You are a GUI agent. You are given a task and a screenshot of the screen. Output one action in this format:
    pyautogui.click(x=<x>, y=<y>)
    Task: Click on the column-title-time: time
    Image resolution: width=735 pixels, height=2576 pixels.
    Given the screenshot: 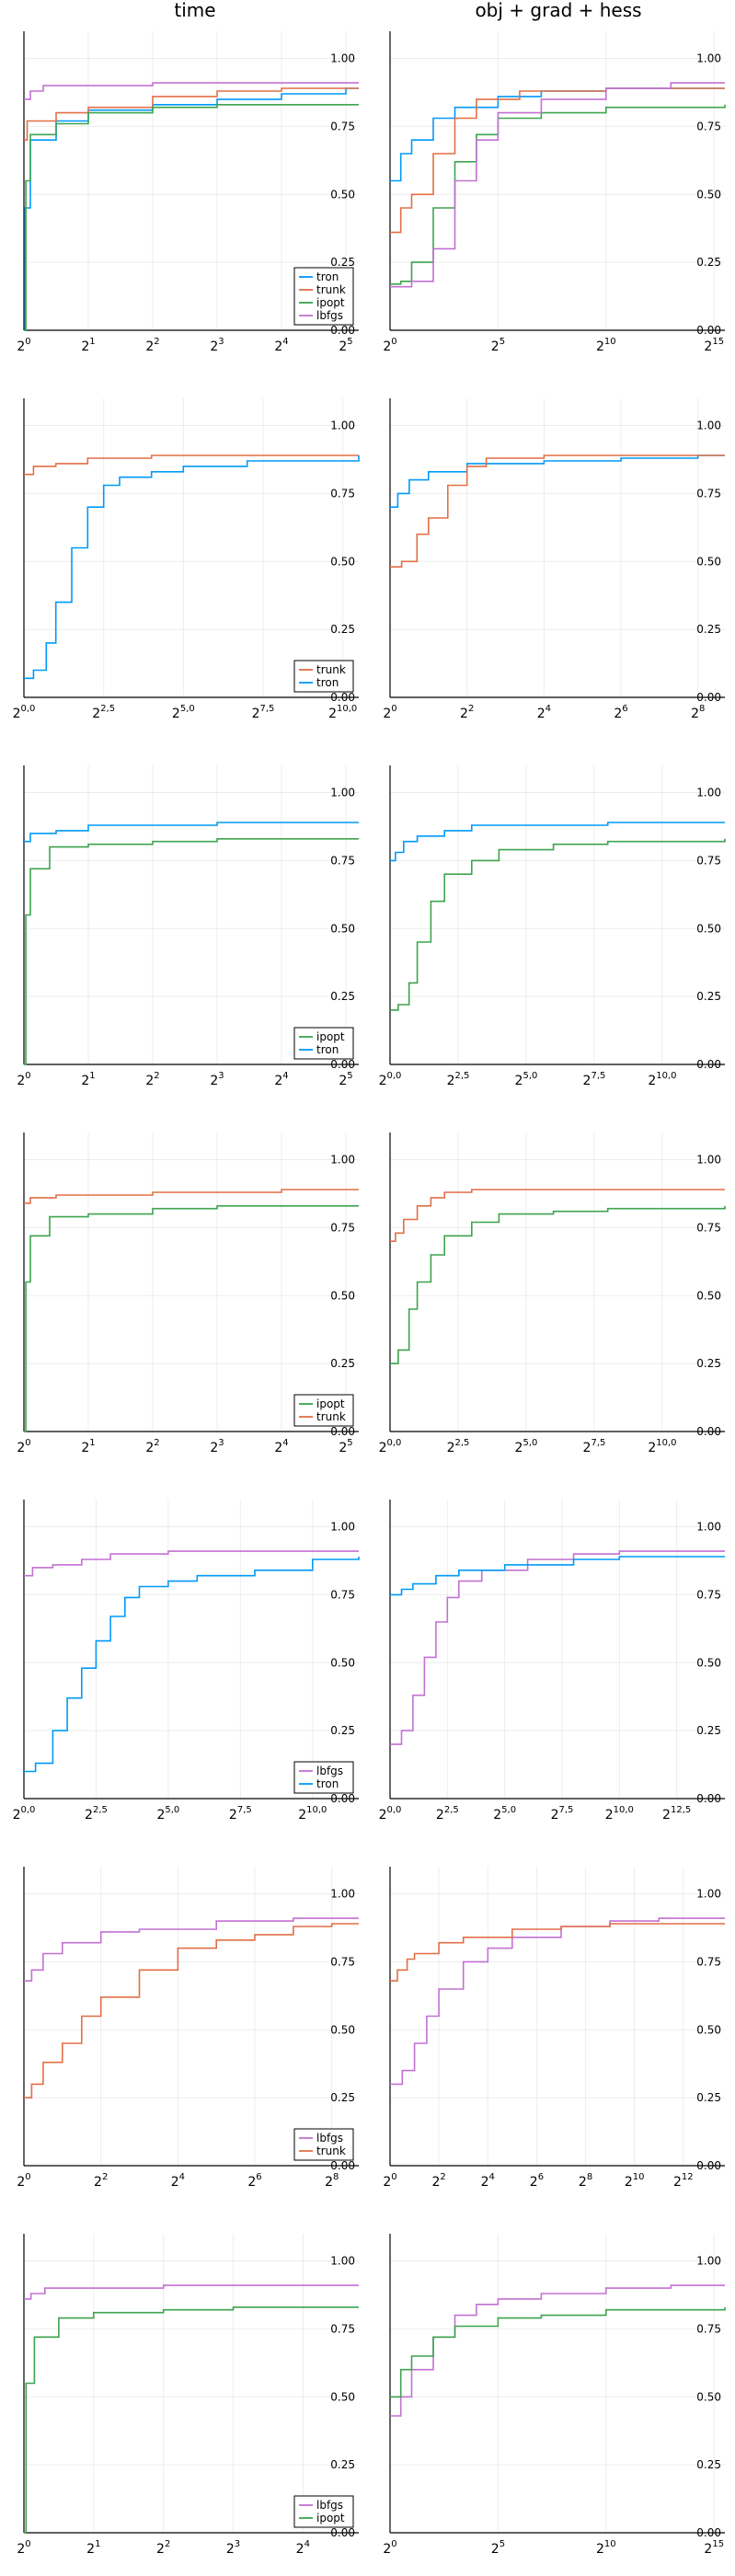 What is the action you would take?
    pyautogui.click(x=194, y=10)
    